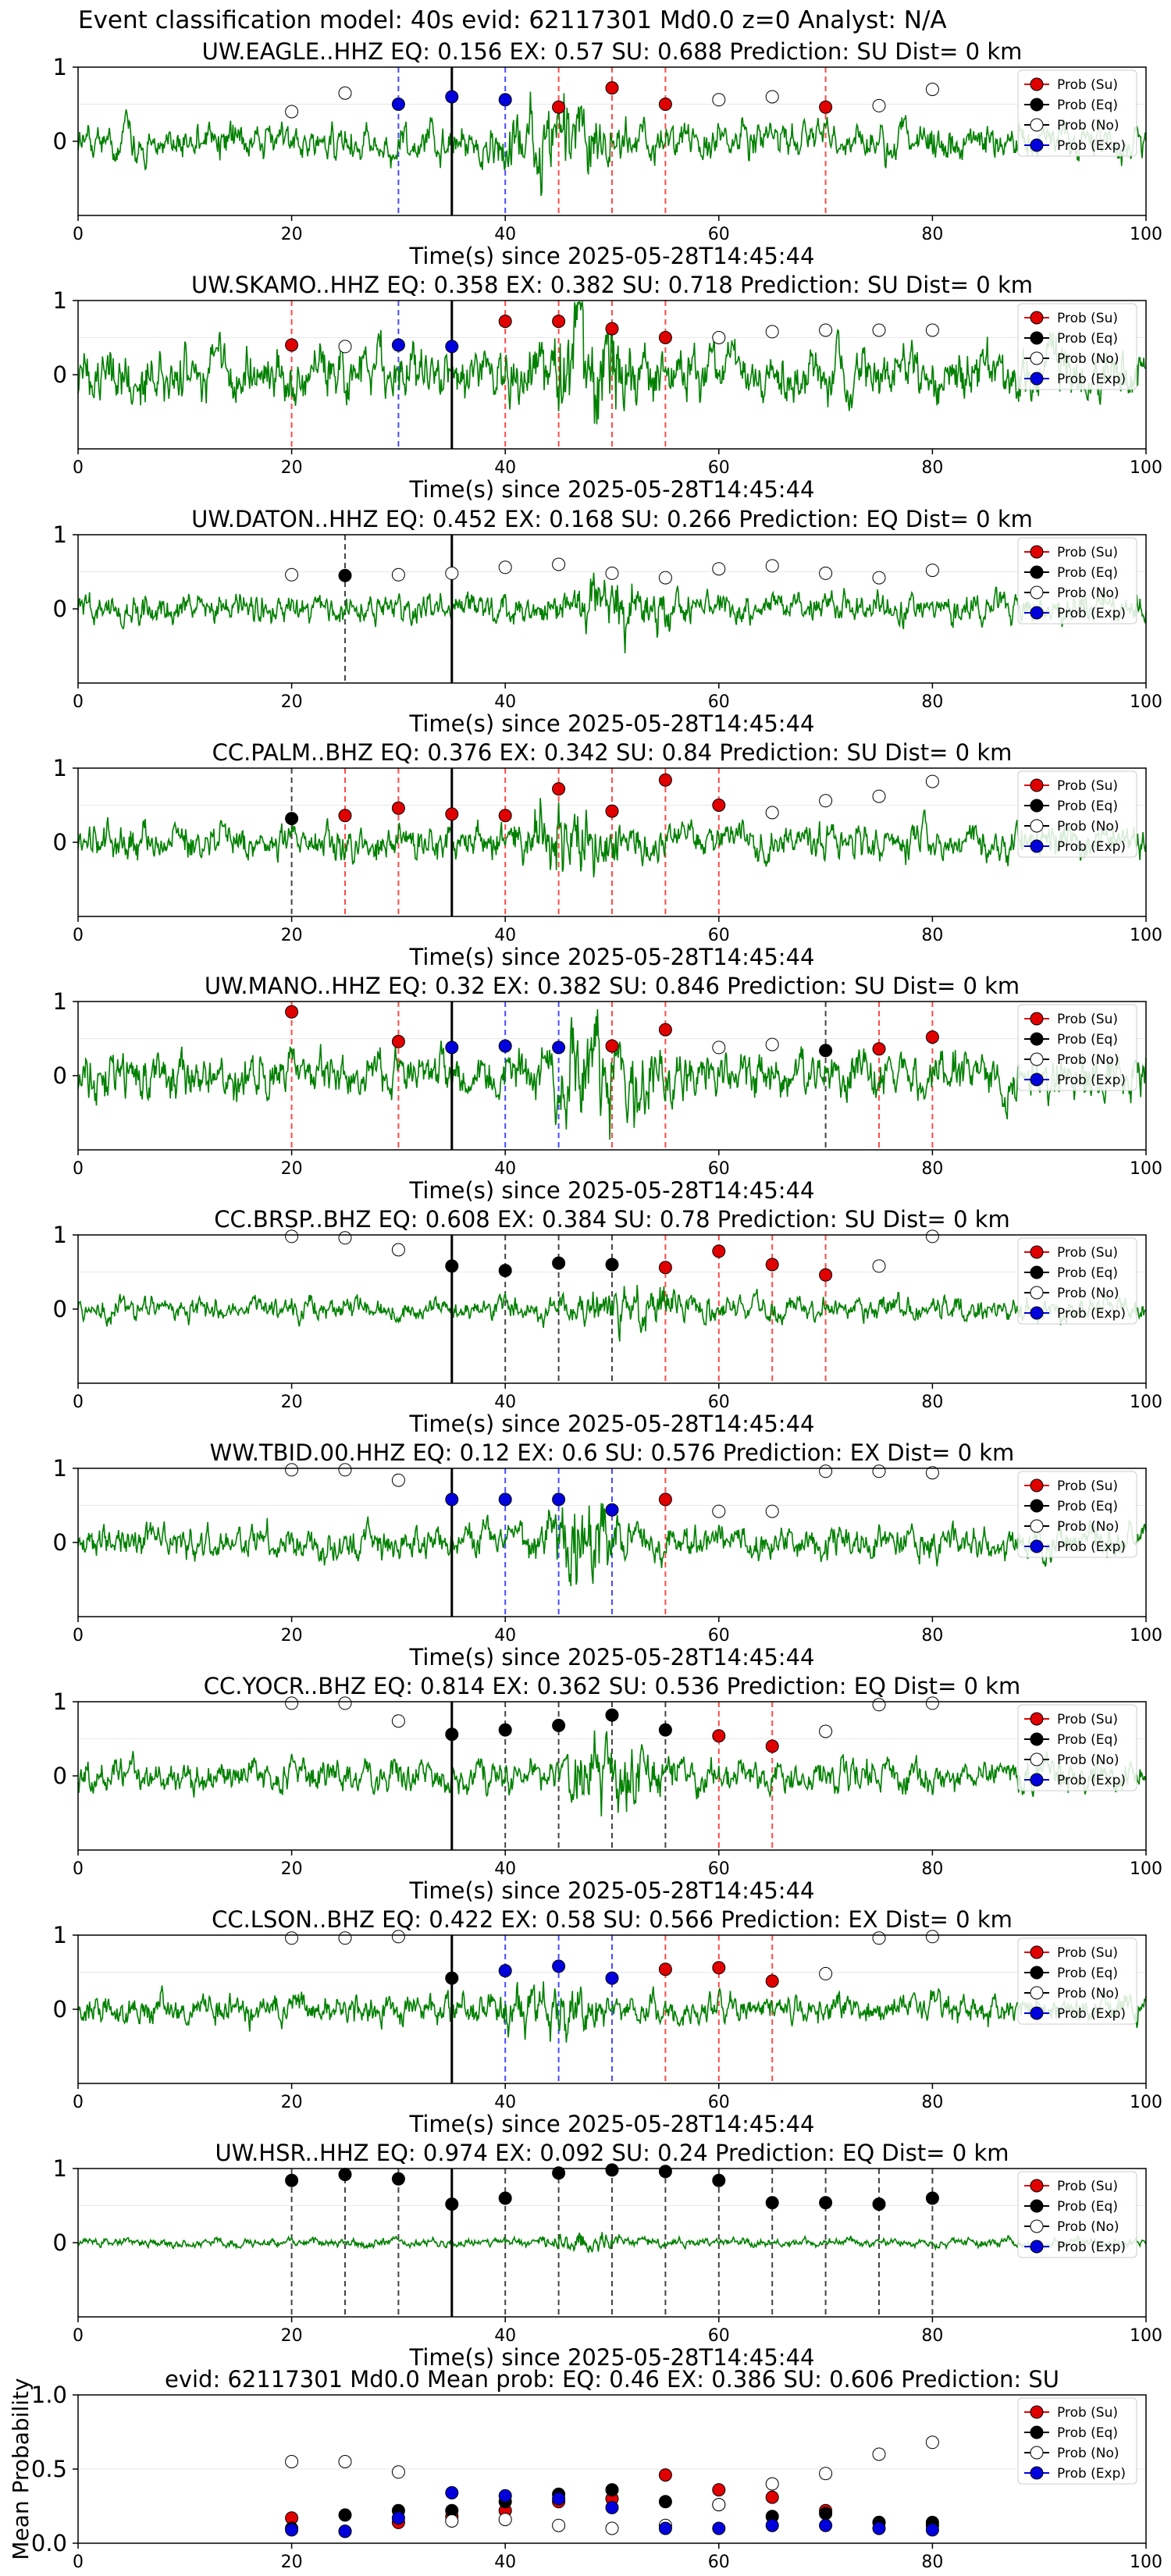  I want to click on x-tick-label: 20, so click(292, 2562).